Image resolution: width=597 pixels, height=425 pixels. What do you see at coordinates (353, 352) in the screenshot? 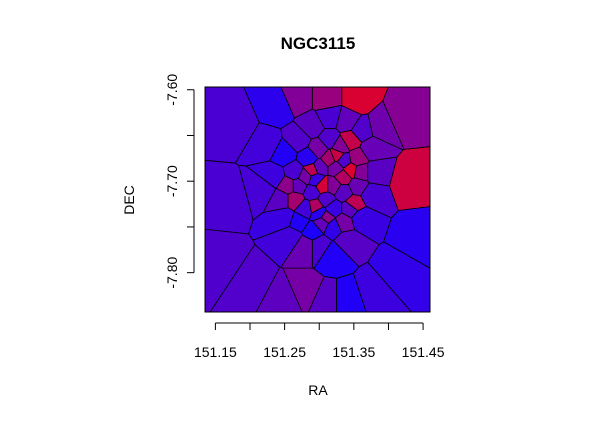
I see `x-tick-label: 151.35` at bounding box center [353, 352].